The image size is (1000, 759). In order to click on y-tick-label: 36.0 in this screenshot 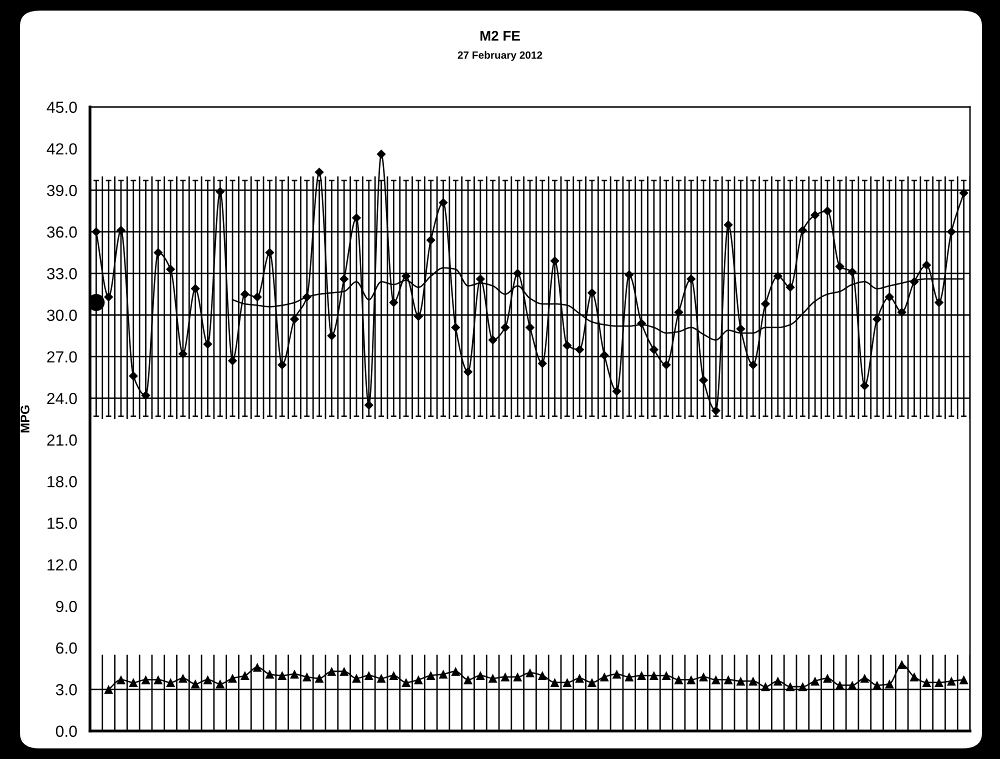, I will do `click(62, 232)`.